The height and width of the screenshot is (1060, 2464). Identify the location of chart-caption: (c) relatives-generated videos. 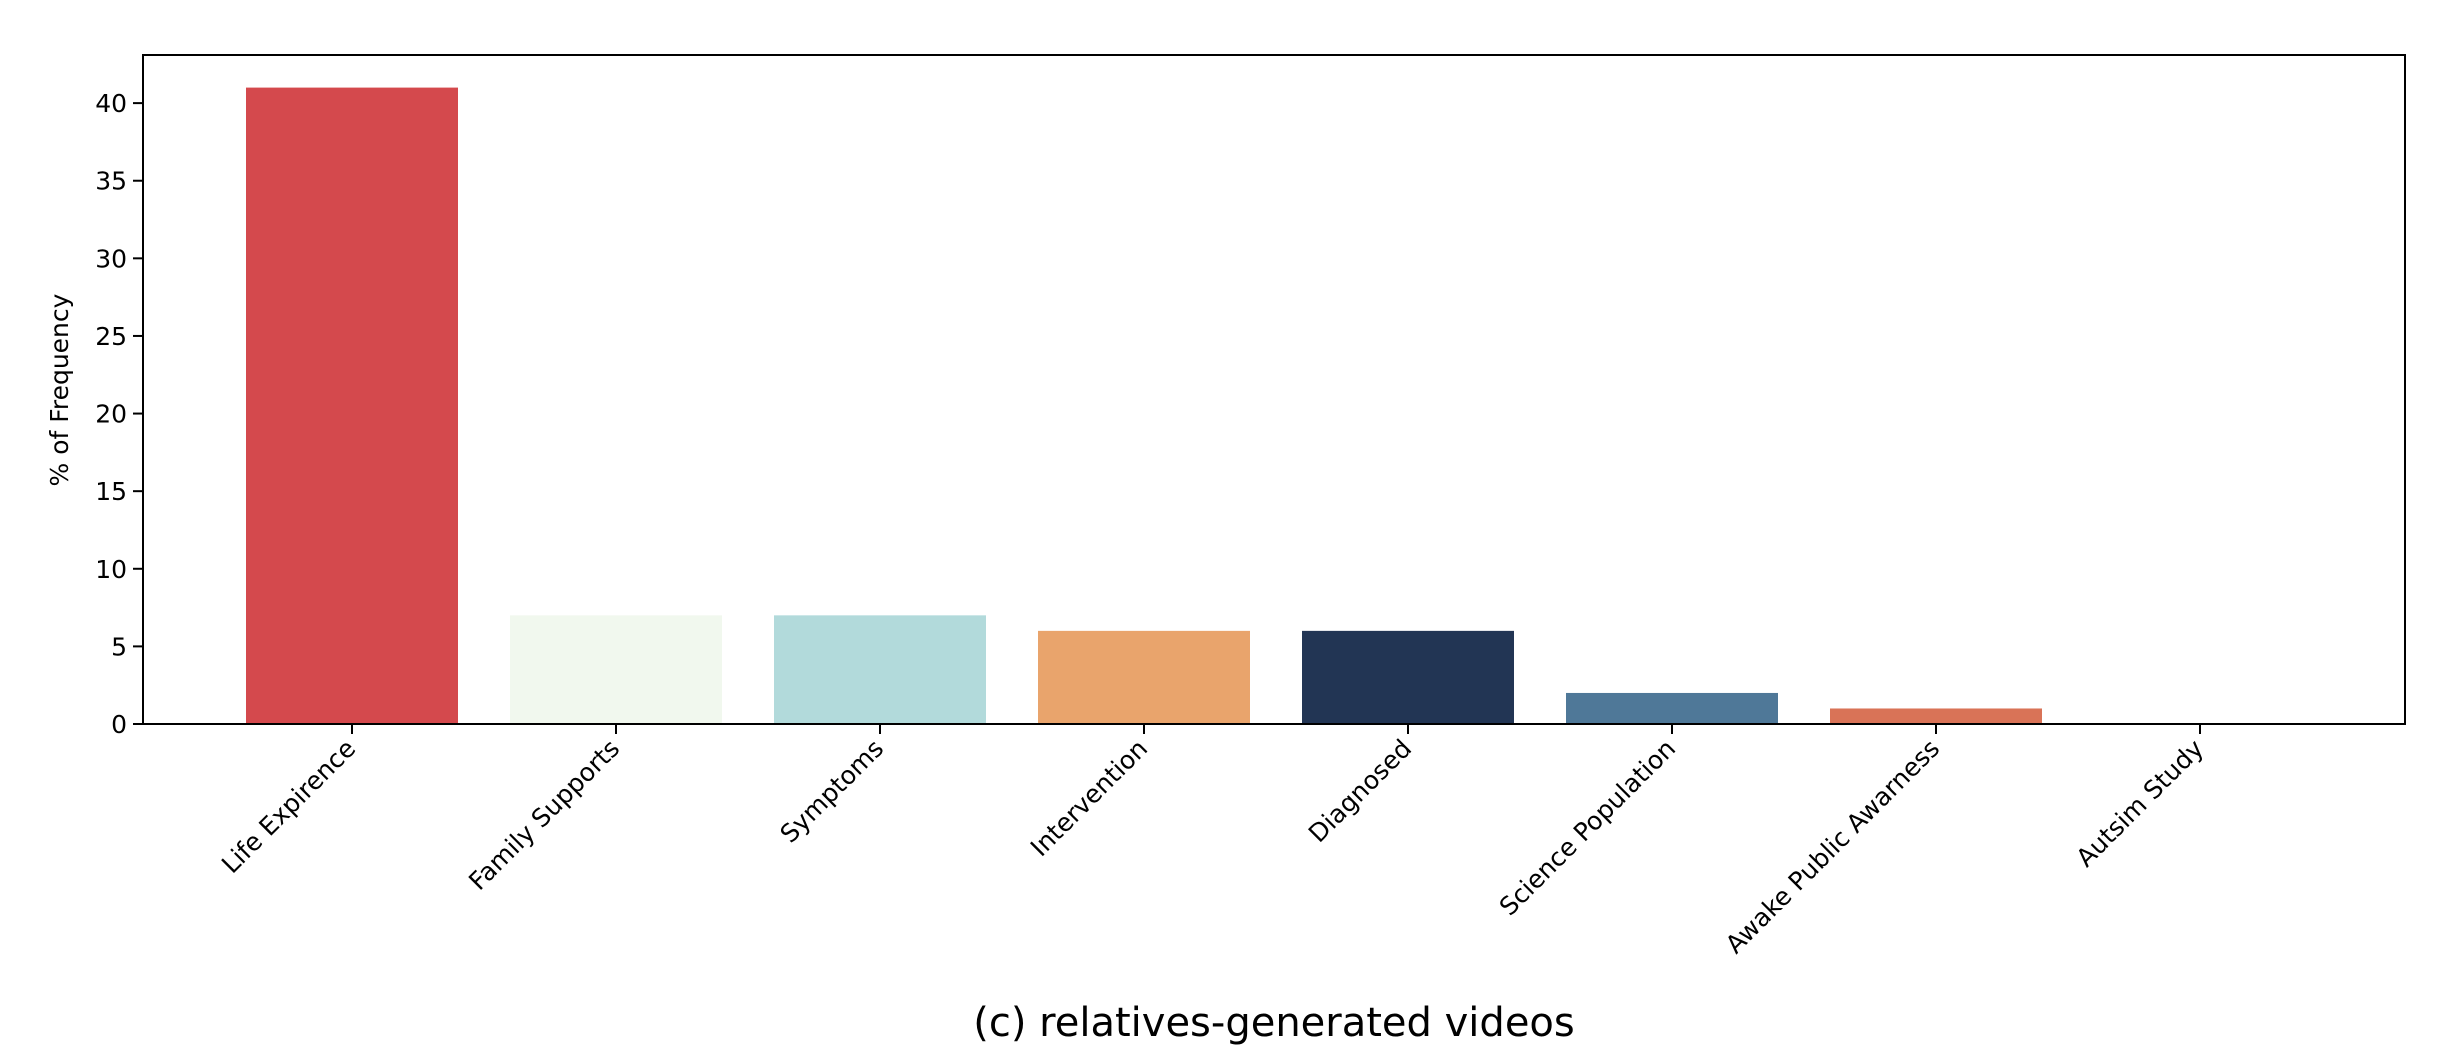
(1273, 1023).